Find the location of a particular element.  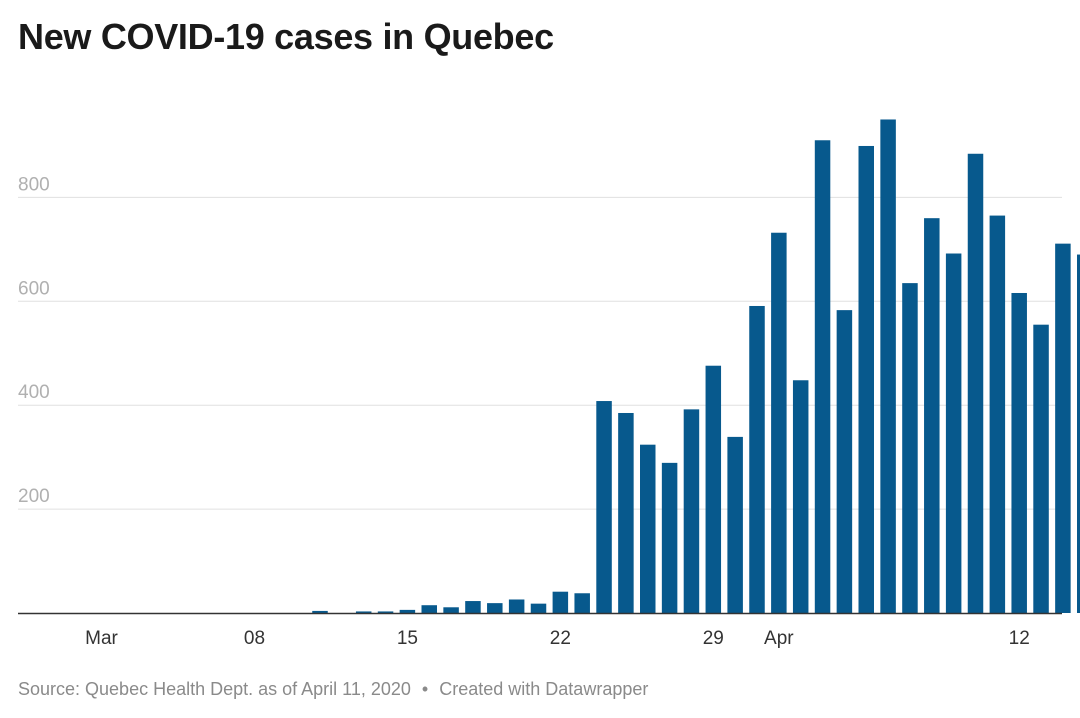

y-axis-ticks: 200 400 600 800 is located at coordinates (34, 340).